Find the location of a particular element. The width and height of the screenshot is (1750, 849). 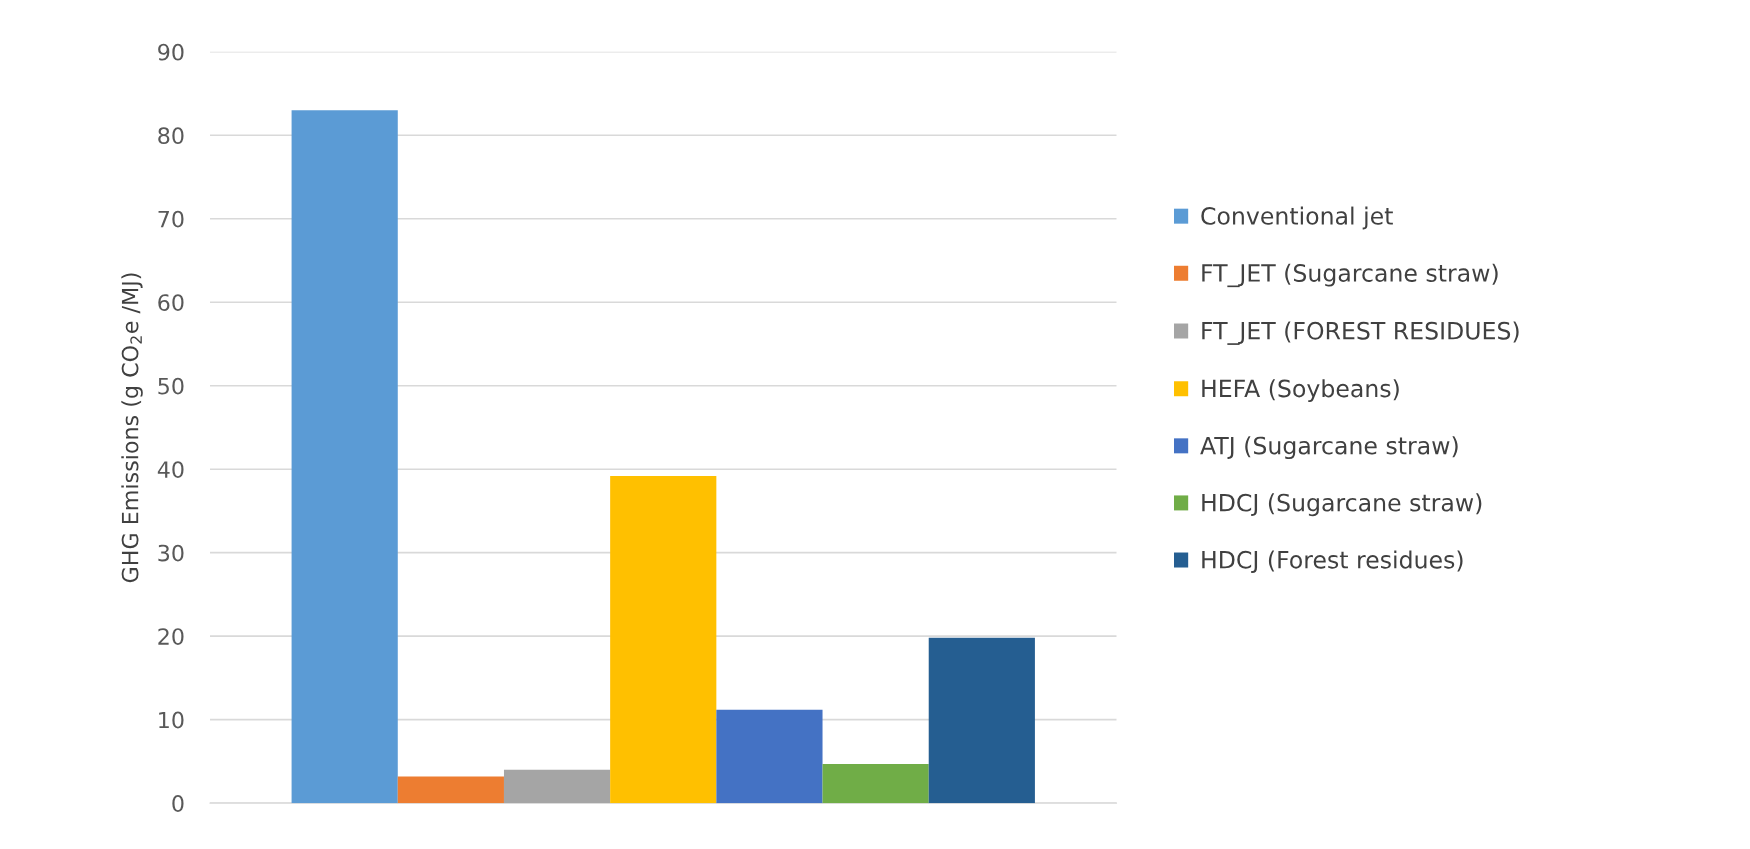

y-tick-label: 0 is located at coordinates (178, 803).